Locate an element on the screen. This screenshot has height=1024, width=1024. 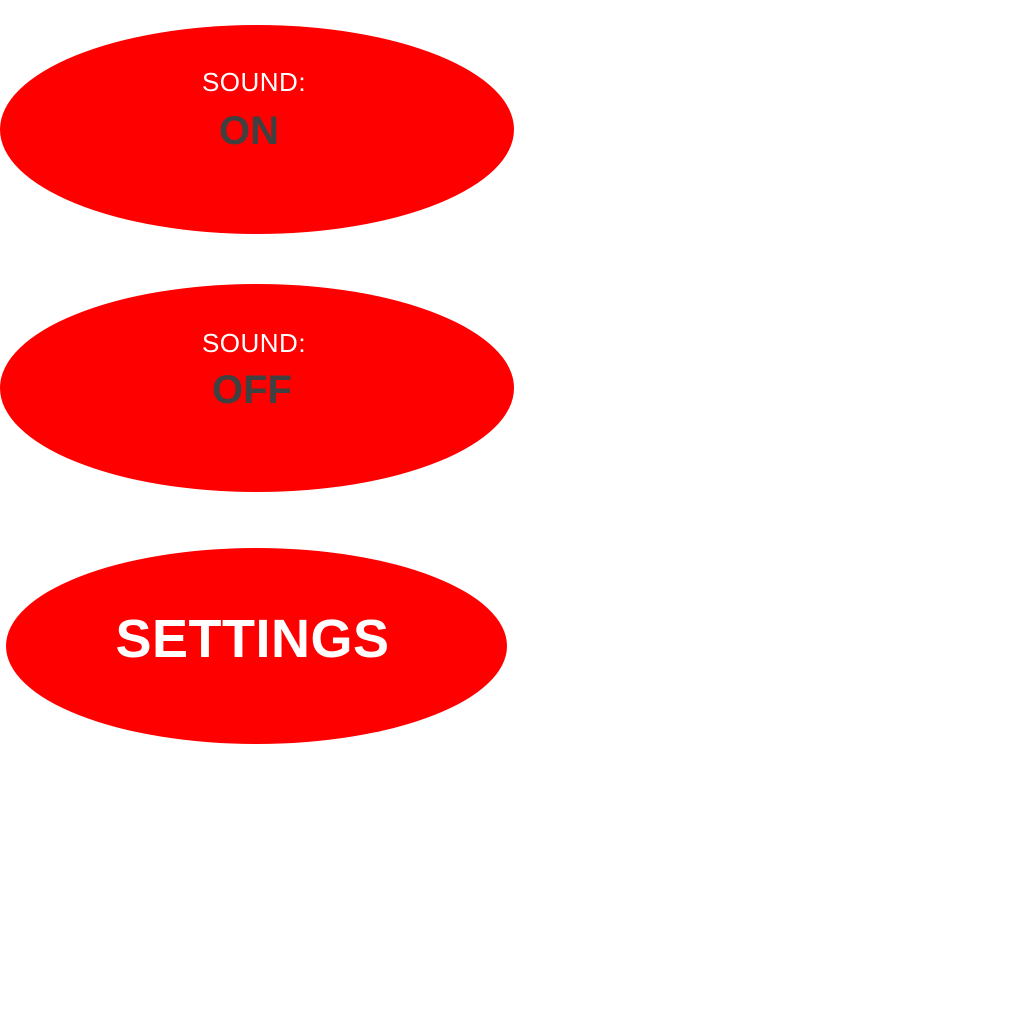
sound-off-button: SOUND: OFF is located at coordinates (257, 388).